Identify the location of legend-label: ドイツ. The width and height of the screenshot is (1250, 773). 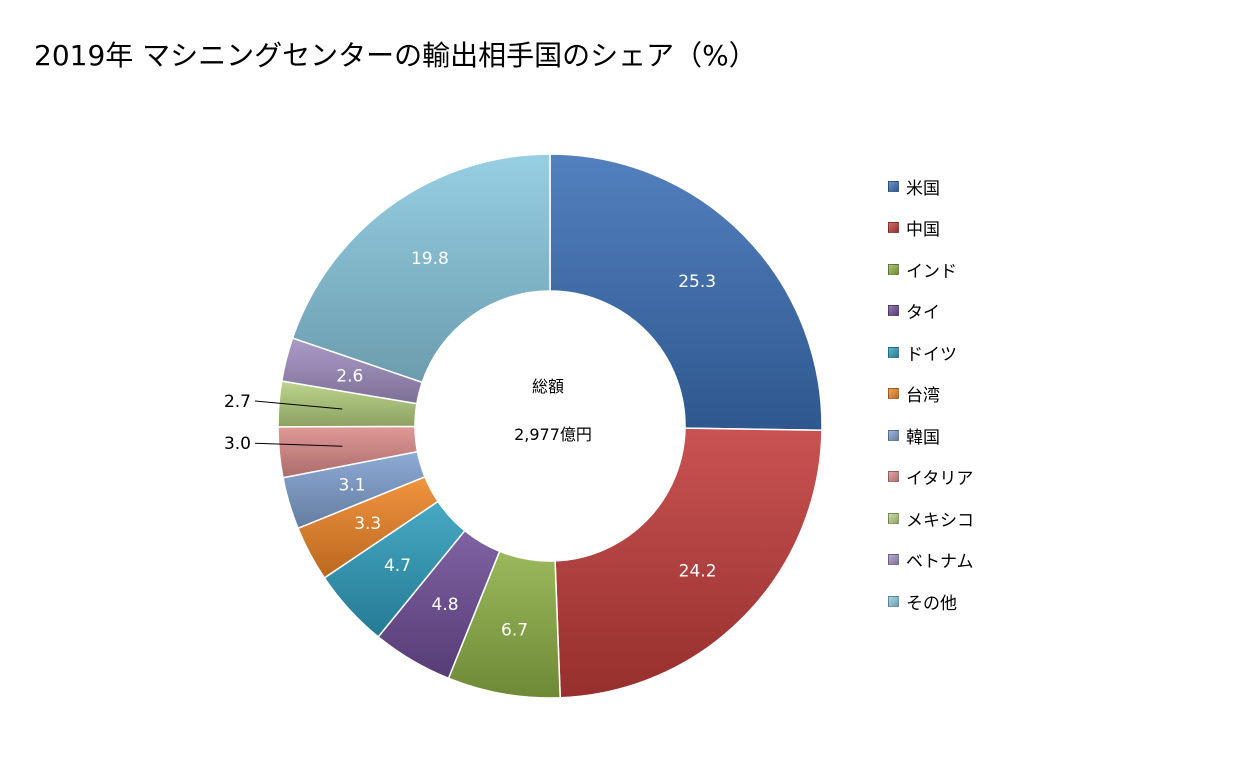
(931, 354).